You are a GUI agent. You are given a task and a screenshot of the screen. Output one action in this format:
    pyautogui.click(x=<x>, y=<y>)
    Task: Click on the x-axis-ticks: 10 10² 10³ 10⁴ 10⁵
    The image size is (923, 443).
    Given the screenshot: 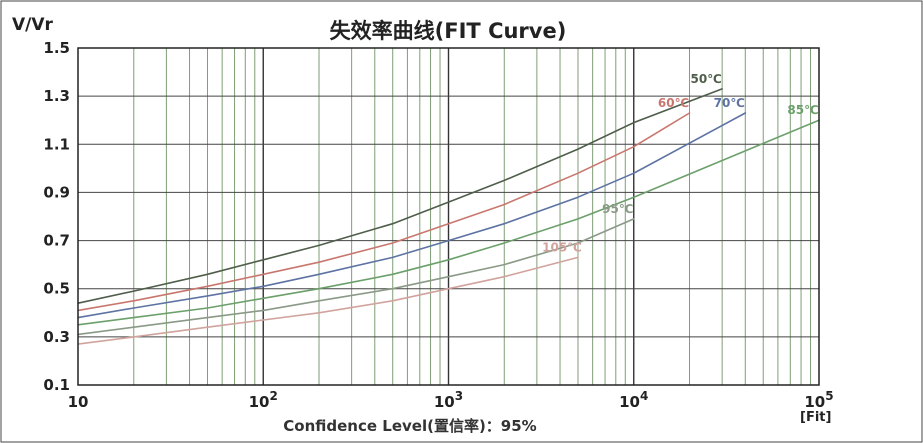 What is the action you would take?
    pyautogui.click(x=451, y=400)
    